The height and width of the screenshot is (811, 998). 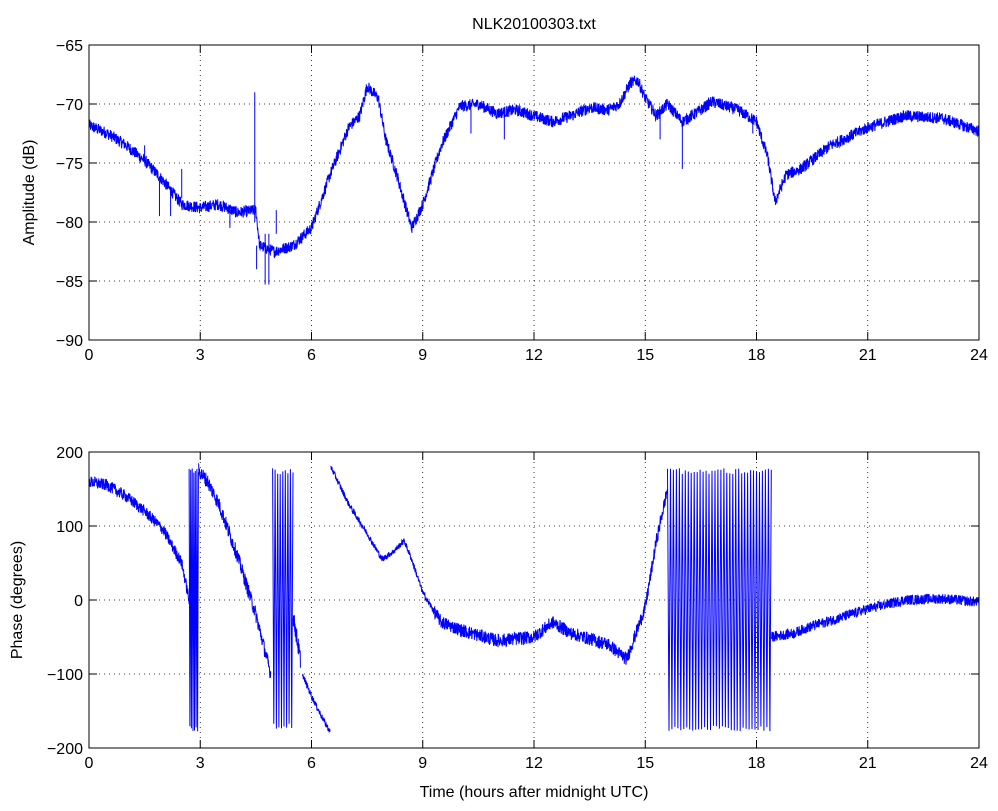 I want to click on amplitude-x-tick-label: 9, so click(x=422, y=355).